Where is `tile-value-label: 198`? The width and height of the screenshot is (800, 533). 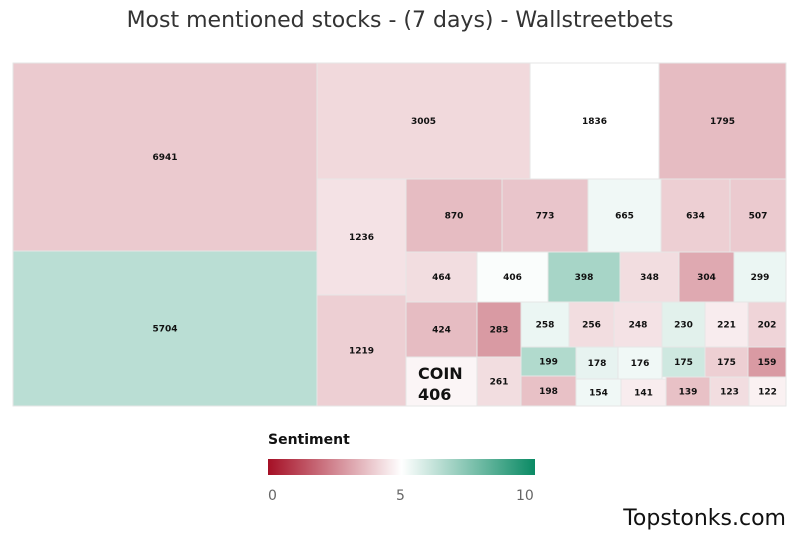
tile-value-label: 198 is located at coordinates (548, 392).